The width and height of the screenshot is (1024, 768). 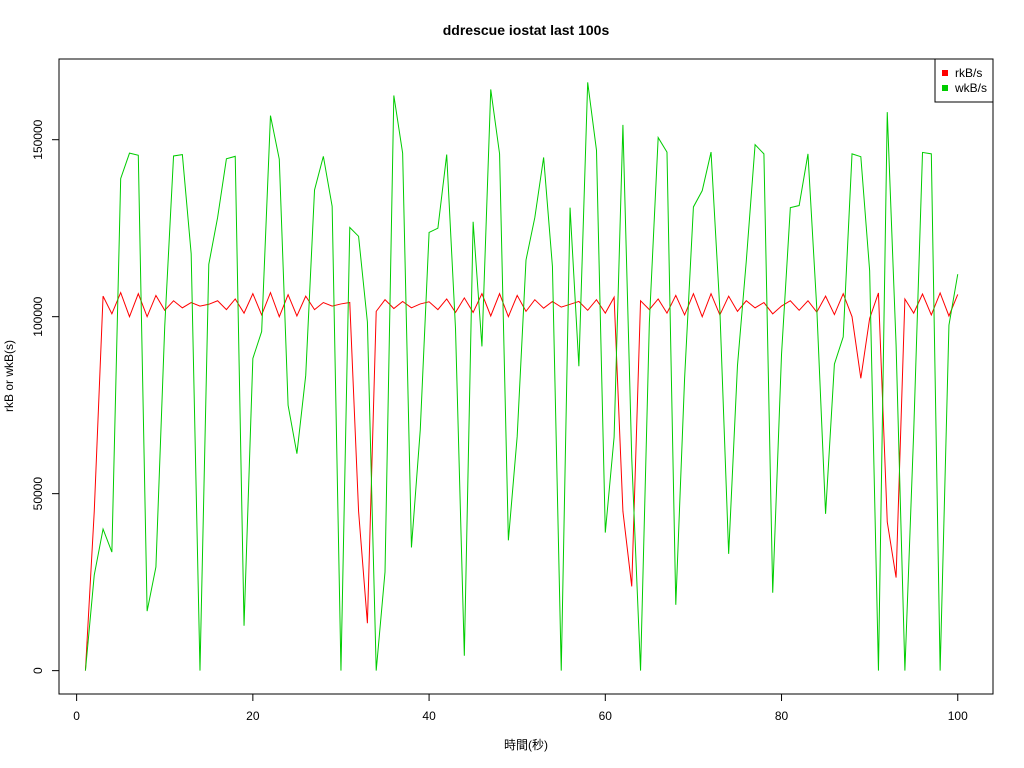 I want to click on y-tick-label: 0, so click(x=38, y=670).